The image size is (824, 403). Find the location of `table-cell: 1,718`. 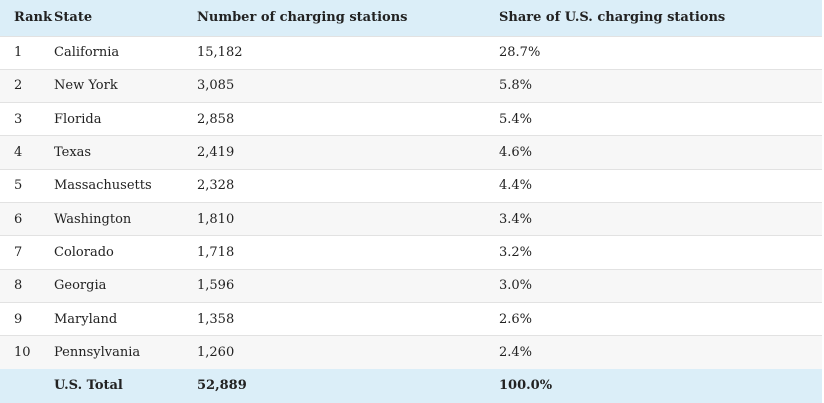

table-cell: 1,718 is located at coordinates (216, 252).